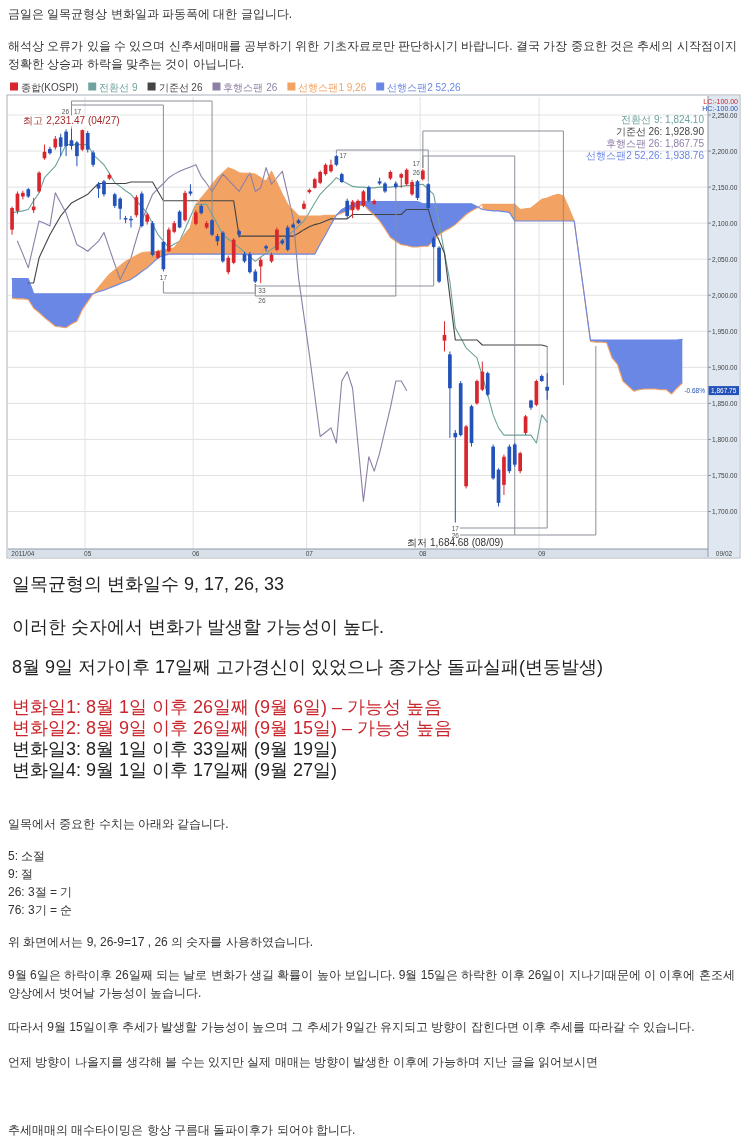 This screenshot has width=748, height=1140. Describe the element at coordinates (21, 874) in the screenshot. I see `text: 9: 절` at that location.